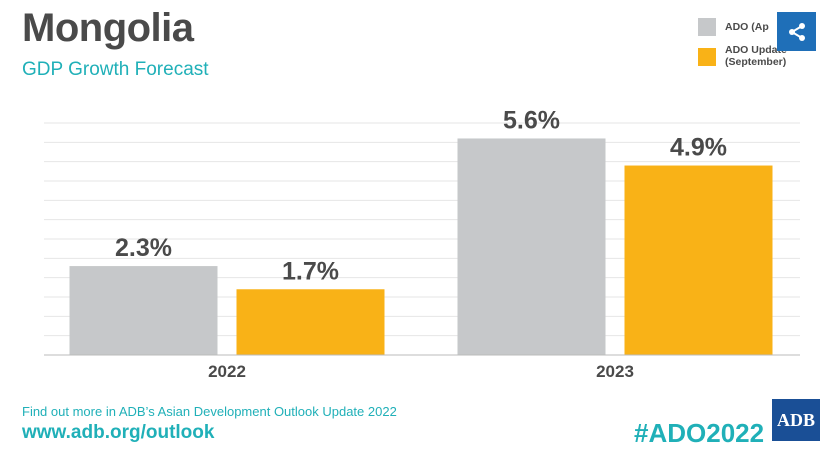 The image size is (825, 453). What do you see at coordinates (531, 120) in the screenshot?
I see `data-label: 5.6%` at bounding box center [531, 120].